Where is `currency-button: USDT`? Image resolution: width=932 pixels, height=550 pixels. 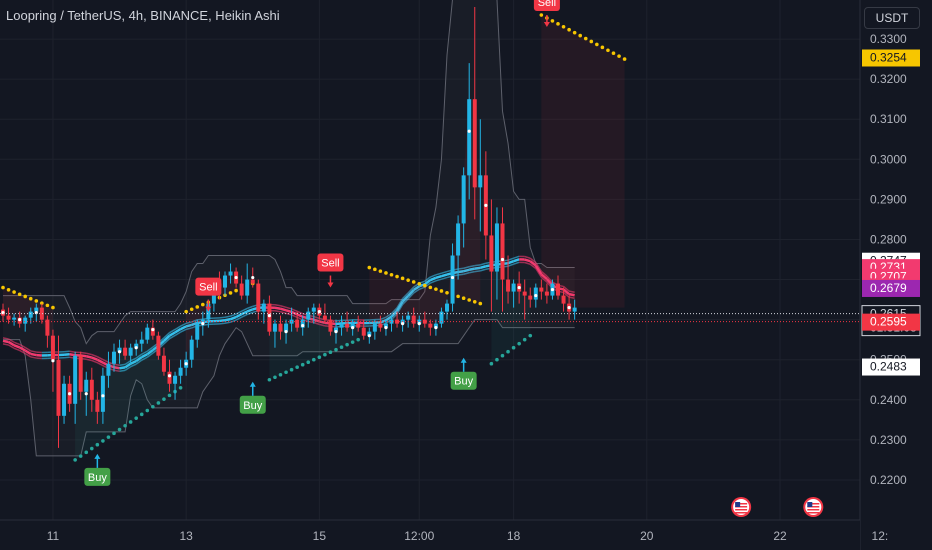
currency-button: USDT is located at coordinates (892, 18).